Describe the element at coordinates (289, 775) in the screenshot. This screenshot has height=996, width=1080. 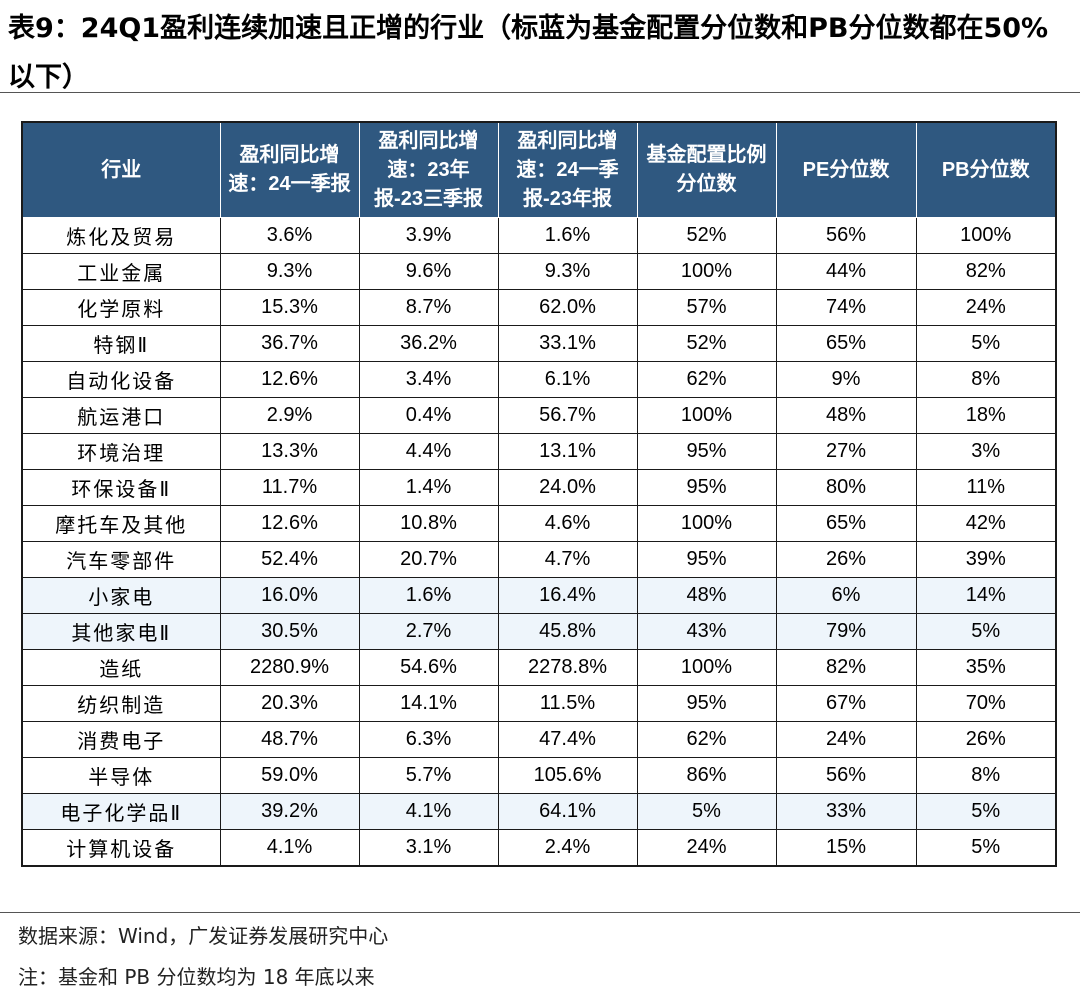
I see `cell-yoy-24q1: 59.0%` at that location.